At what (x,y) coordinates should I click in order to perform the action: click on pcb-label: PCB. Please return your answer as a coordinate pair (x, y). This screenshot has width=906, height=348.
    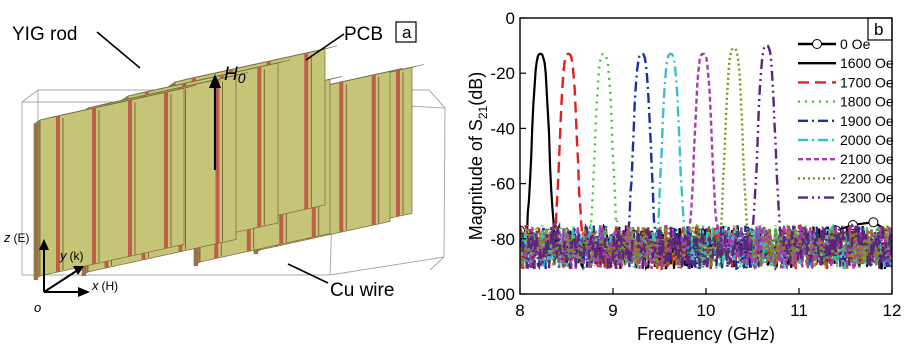
    Looking at the image, I should click on (363, 34).